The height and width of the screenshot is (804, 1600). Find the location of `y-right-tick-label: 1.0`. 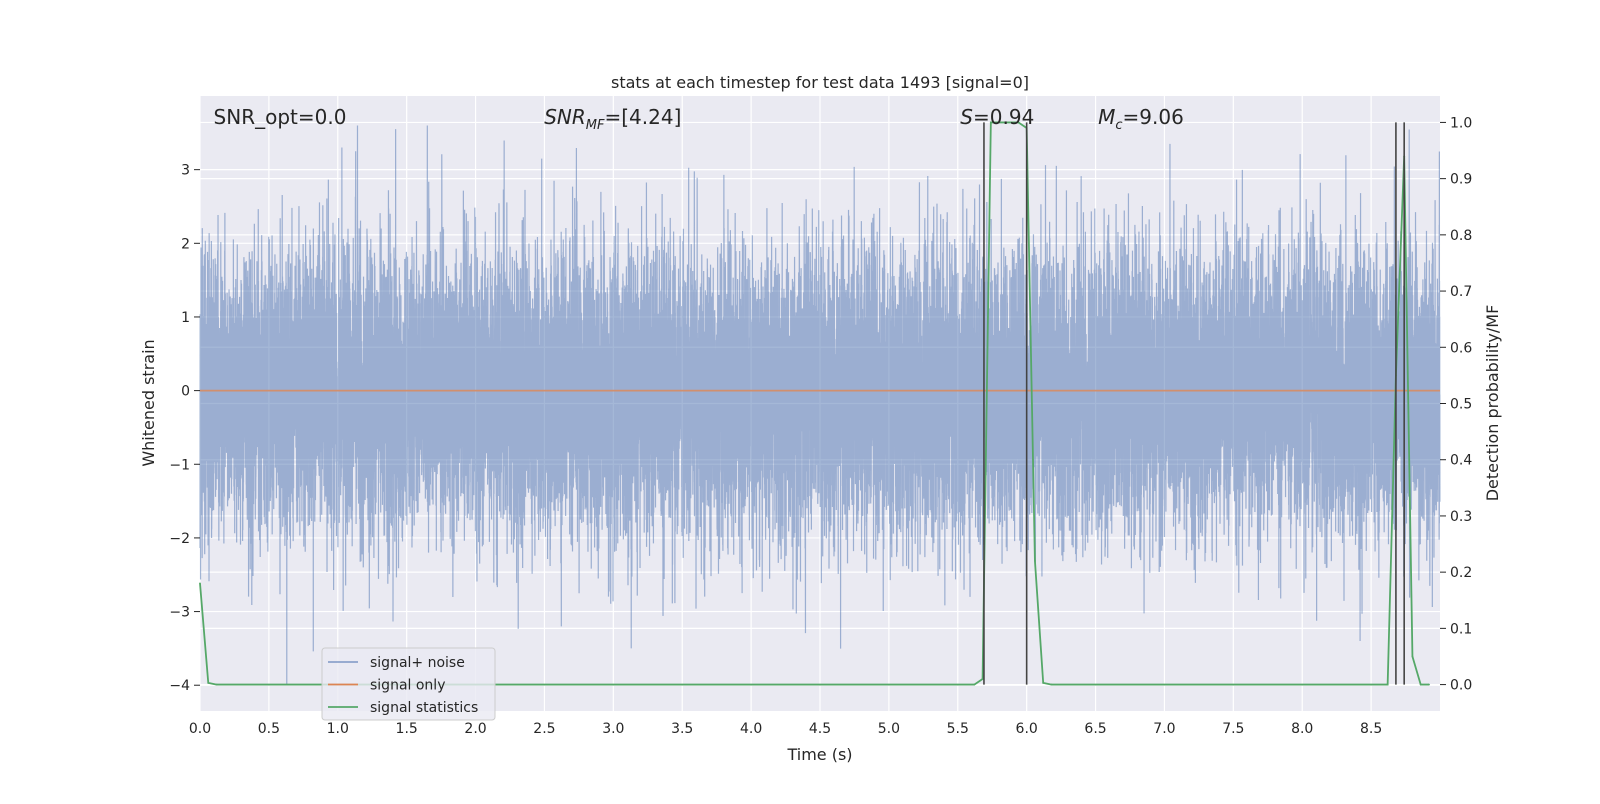

y-right-tick-label: 1.0 is located at coordinates (1461, 123).